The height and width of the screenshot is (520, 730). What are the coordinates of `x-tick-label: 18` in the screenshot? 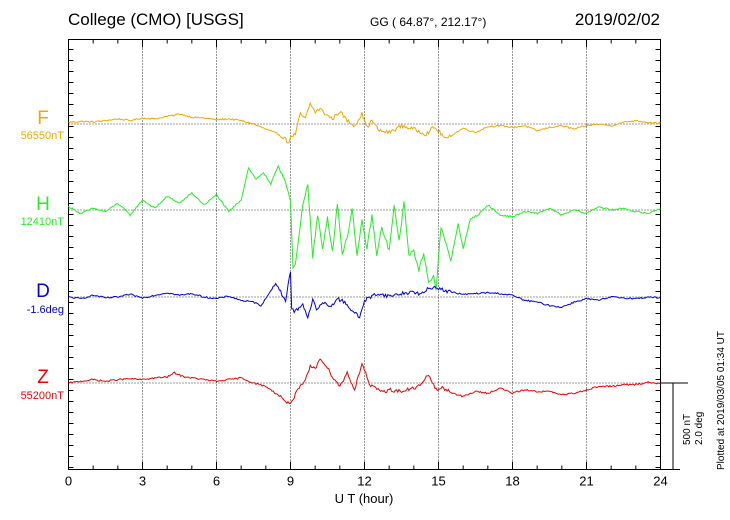 It's located at (512, 481).